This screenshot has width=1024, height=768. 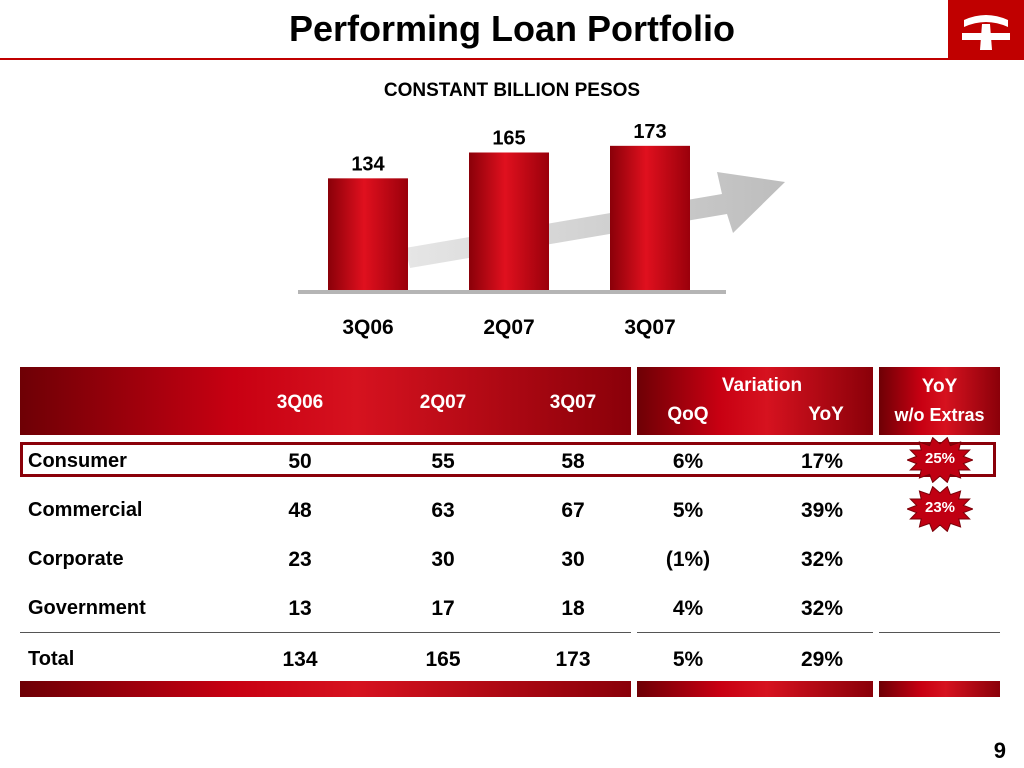 What do you see at coordinates (512, 28) in the screenshot?
I see `page-title: Performing Loan Portfolio` at bounding box center [512, 28].